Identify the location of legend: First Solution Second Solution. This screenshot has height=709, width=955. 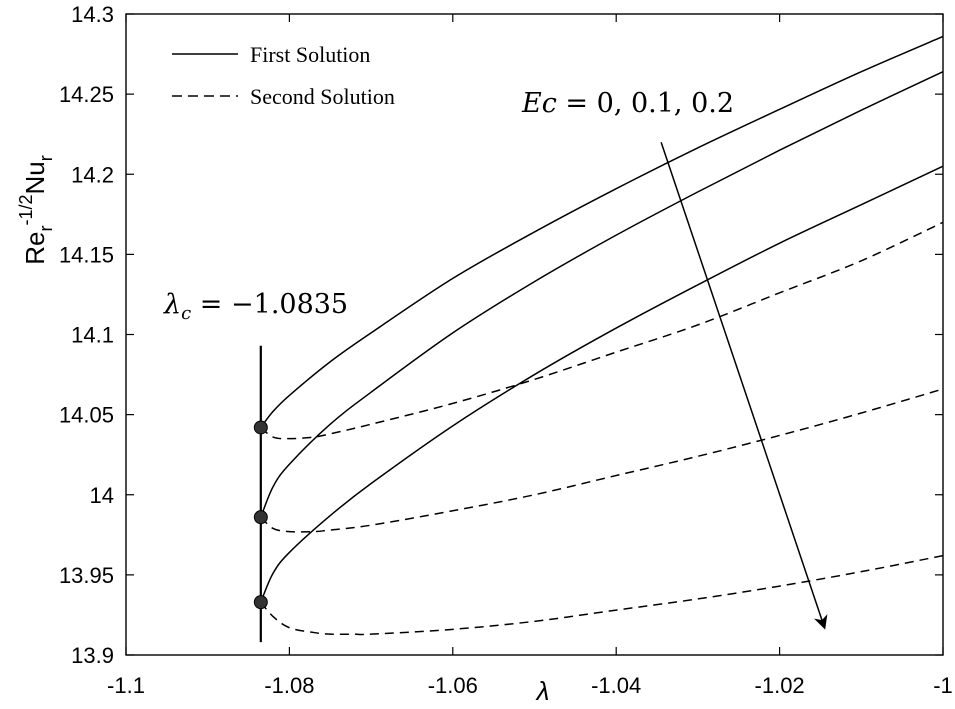
(283, 75).